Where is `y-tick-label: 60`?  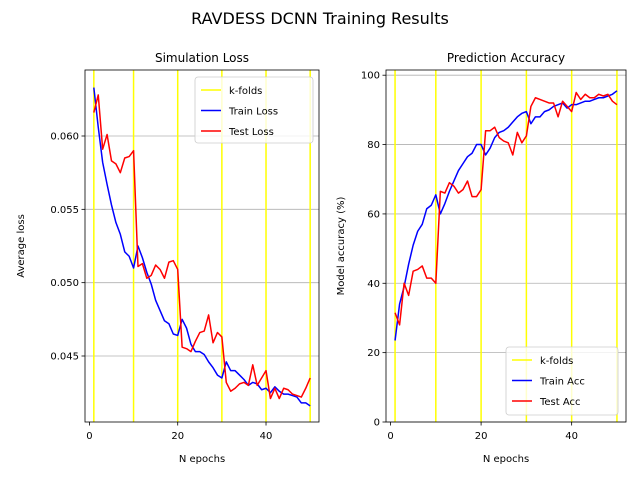 y-tick-label: 60 is located at coordinates (373, 214).